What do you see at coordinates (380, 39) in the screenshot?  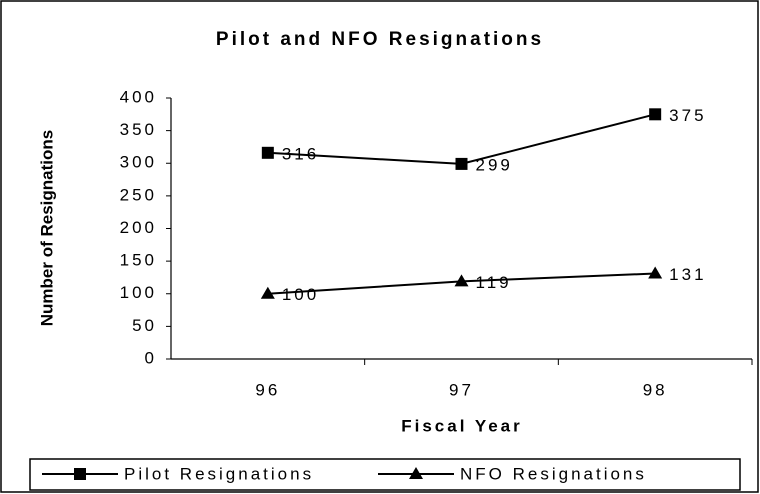 I see `chart-title: Pilot and NFO Resignations` at bounding box center [380, 39].